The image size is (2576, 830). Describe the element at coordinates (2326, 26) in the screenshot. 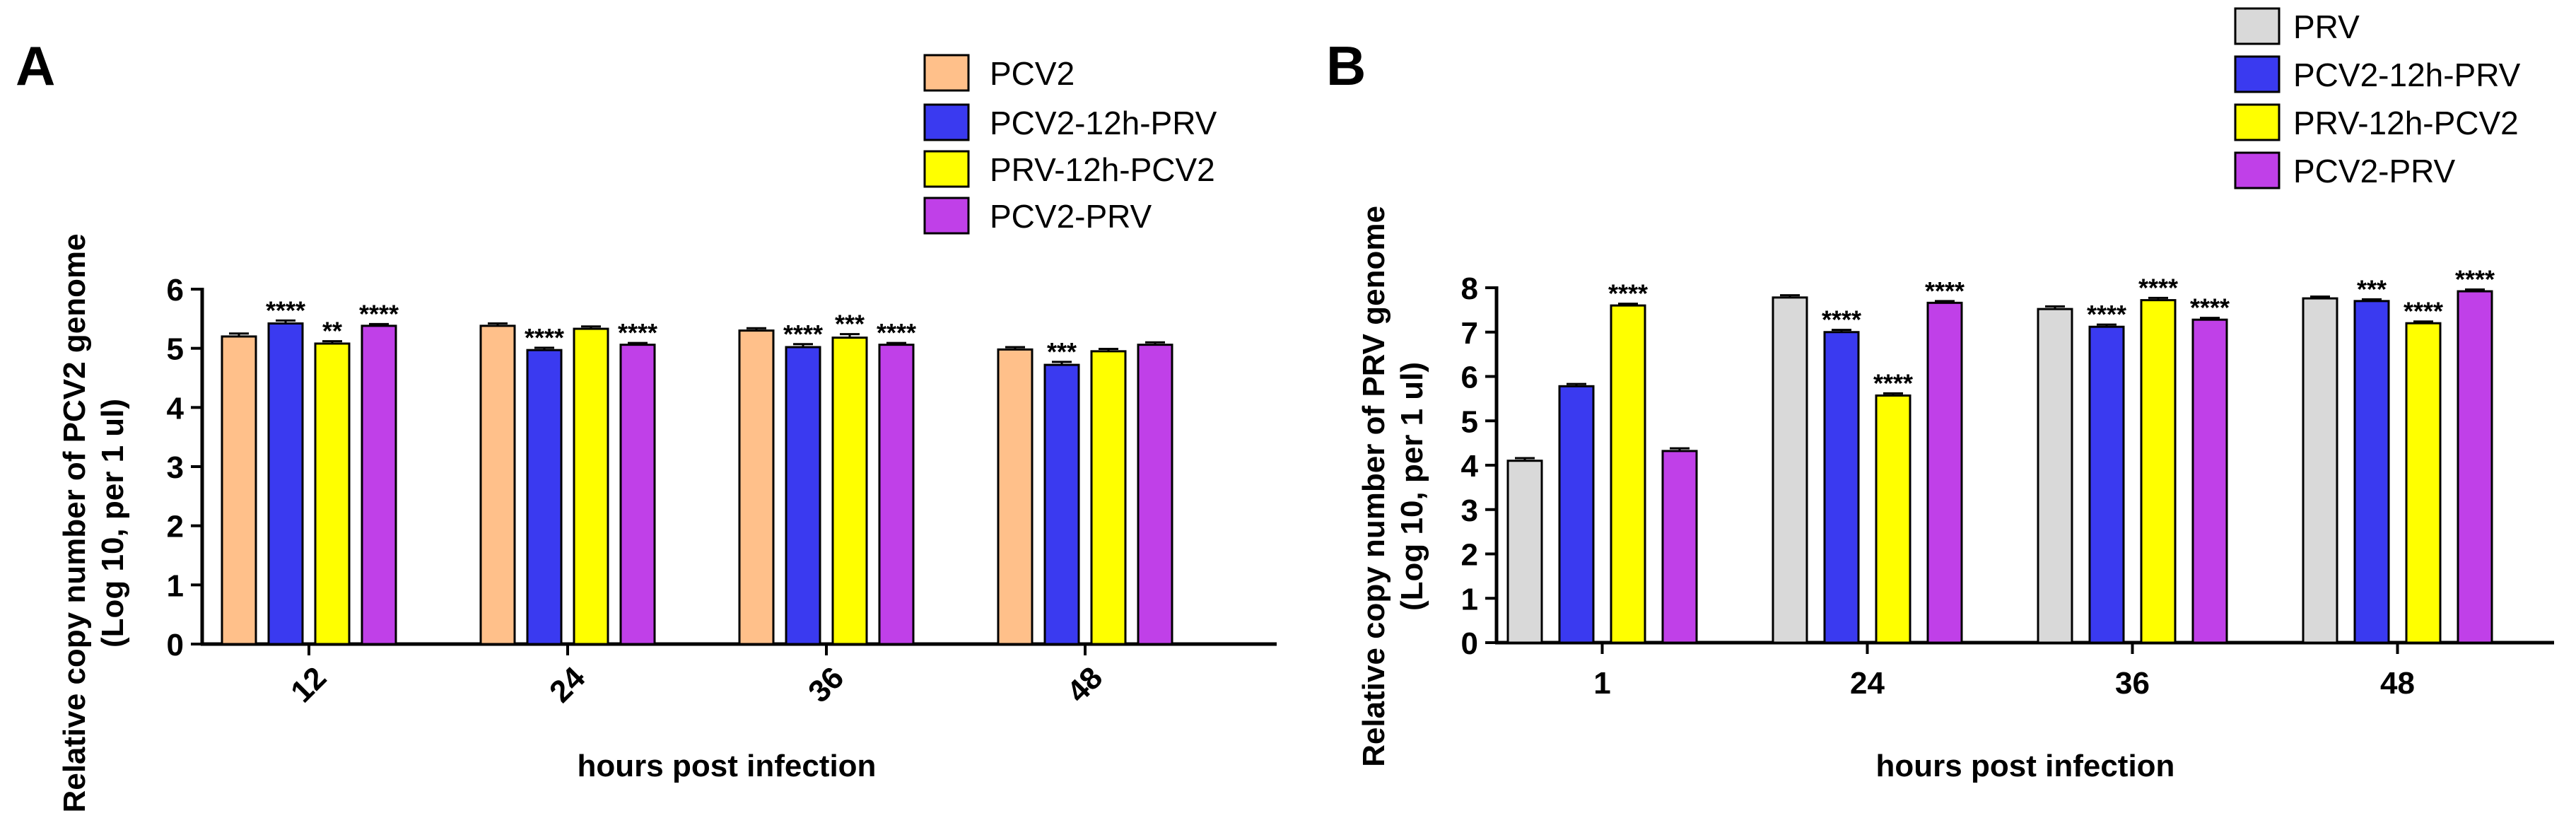

I see `legend-label-prv: PRV` at that location.